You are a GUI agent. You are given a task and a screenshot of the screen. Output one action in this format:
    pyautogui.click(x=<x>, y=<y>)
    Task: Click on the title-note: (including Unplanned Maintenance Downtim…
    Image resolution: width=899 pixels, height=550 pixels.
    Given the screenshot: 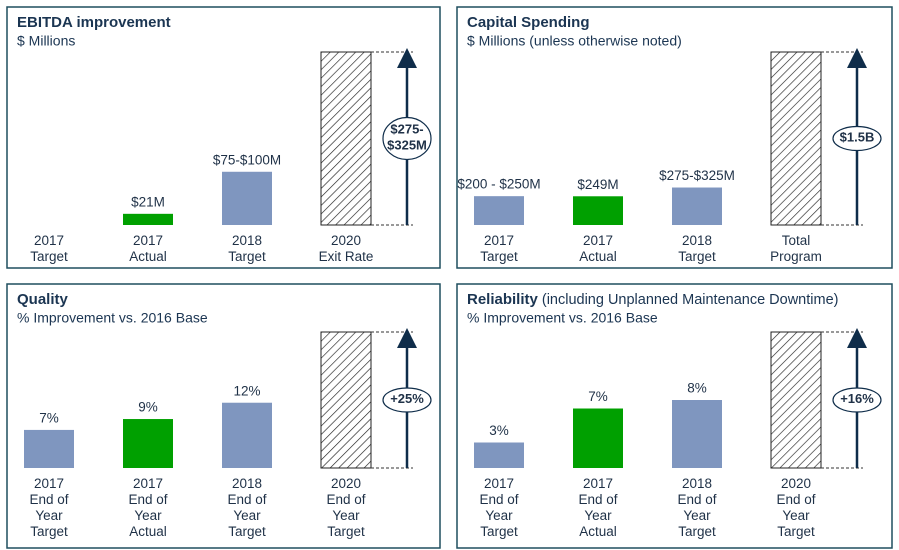 What is the action you would take?
    pyautogui.click(x=690, y=300)
    